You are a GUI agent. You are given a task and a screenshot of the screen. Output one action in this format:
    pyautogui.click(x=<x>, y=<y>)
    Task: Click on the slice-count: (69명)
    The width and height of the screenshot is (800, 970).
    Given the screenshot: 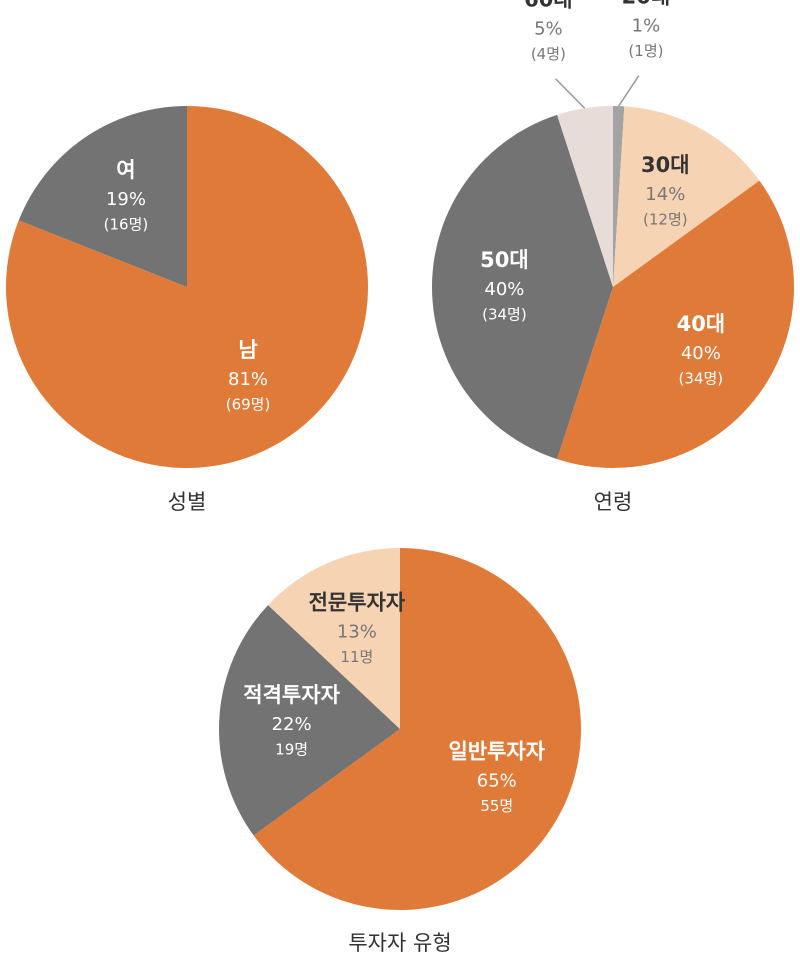 What is the action you would take?
    pyautogui.click(x=248, y=404)
    